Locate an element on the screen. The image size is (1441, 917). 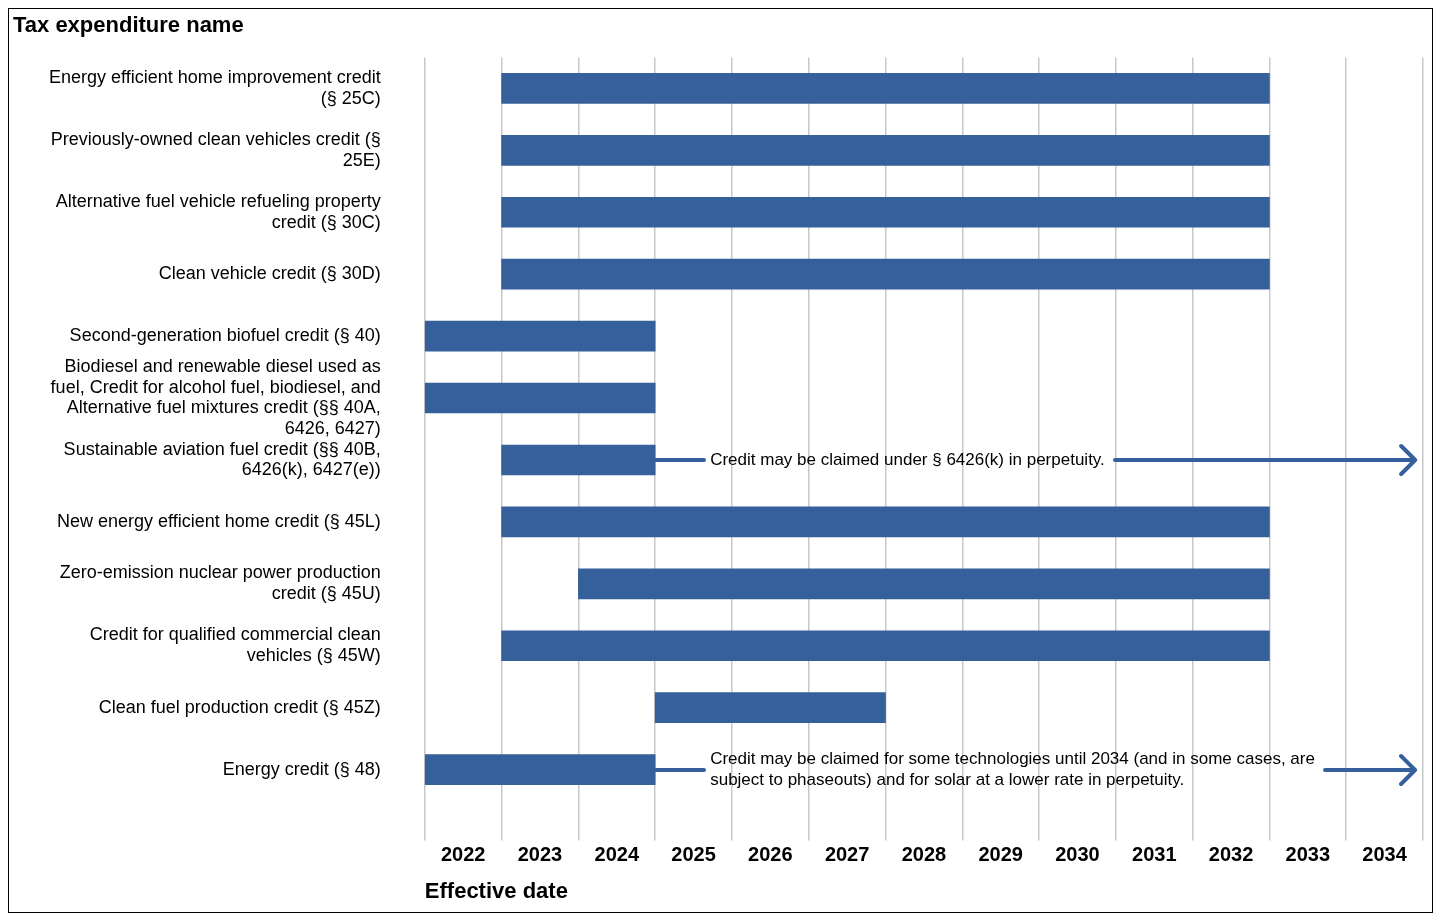
y-tick-label: Energy efficient home improvement credit (§ 25C) is located at coordinates (214, 87).